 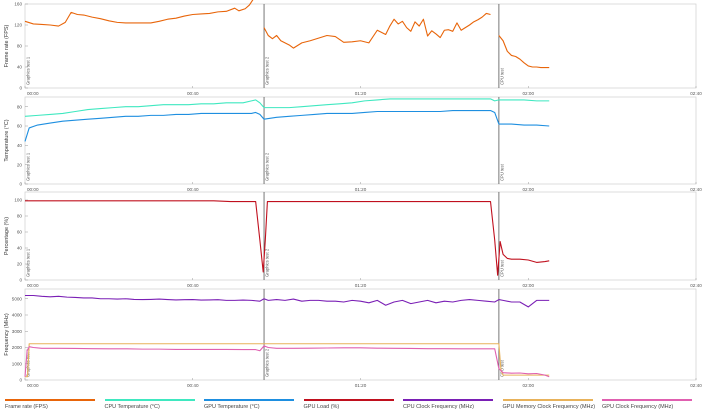 What do you see at coordinates (549, 407) in the screenshot?
I see `legend-label: GPU Memory Clock Frequency (MHz)` at bounding box center [549, 407].